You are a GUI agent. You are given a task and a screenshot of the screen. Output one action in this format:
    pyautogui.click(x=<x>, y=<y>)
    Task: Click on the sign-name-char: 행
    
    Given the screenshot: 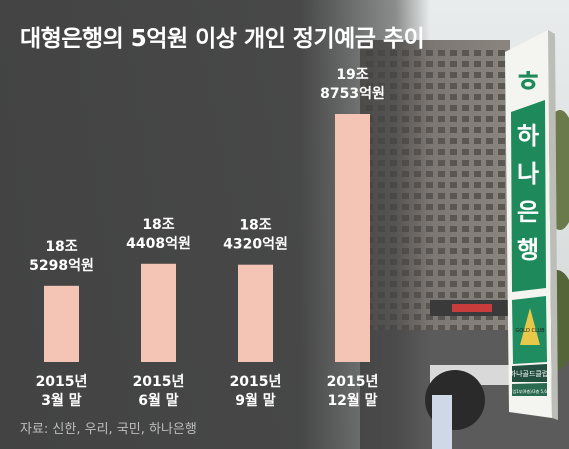 What is the action you would take?
    pyautogui.click(x=528, y=250)
    